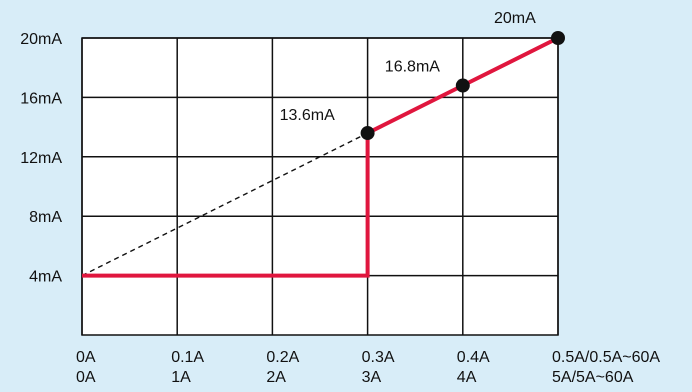  I want to click on x-tick-secondary-label-4: 4A, so click(467, 377).